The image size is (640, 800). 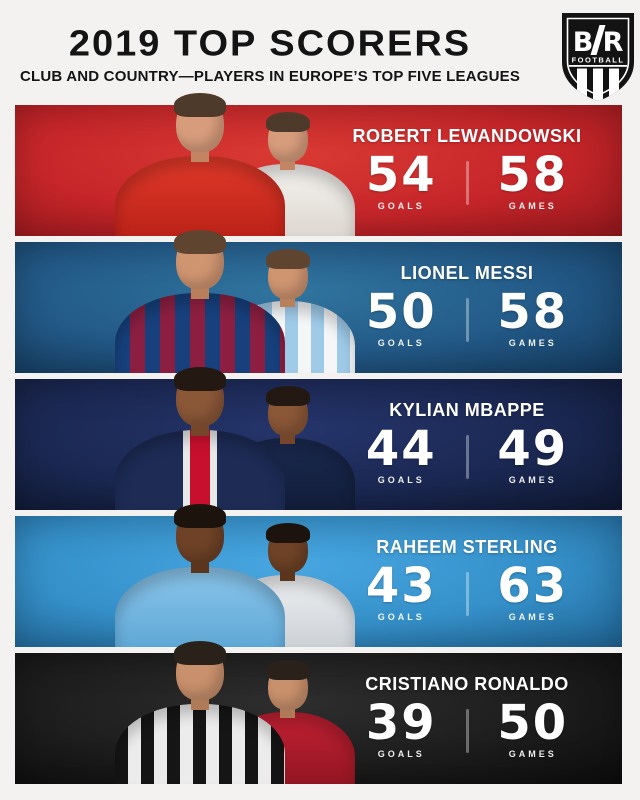 What do you see at coordinates (401, 449) in the screenshot?
I see `goals-value: 44` at bounding box center [401, 449].